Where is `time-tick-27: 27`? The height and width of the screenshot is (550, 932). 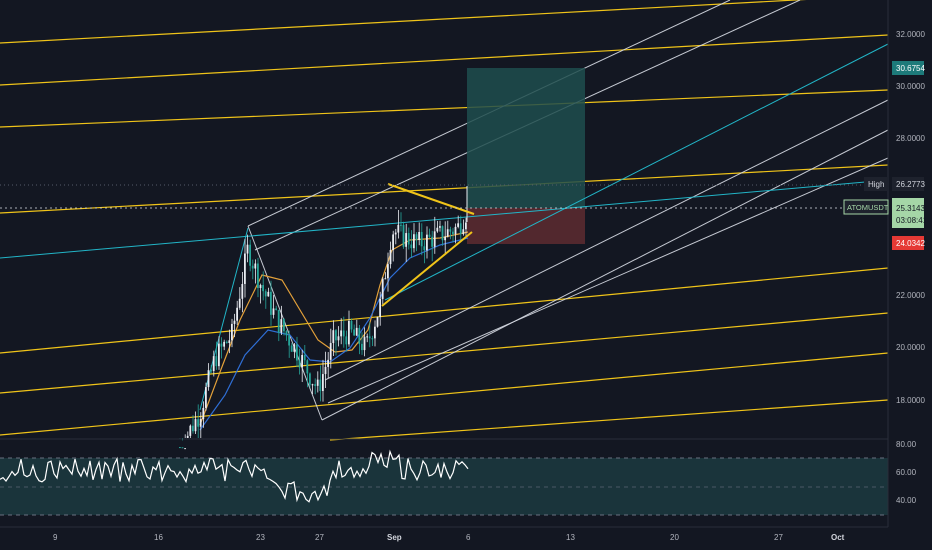
time-tick-27: 27 is located at coordinates (319, 537).